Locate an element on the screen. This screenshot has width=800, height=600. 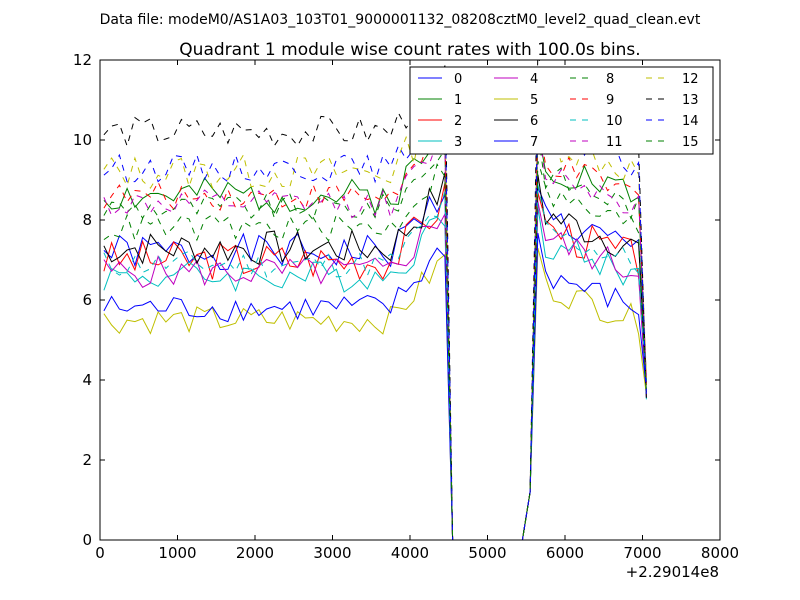
x-tick-label: 6000 is located at coordinates (565, 553).